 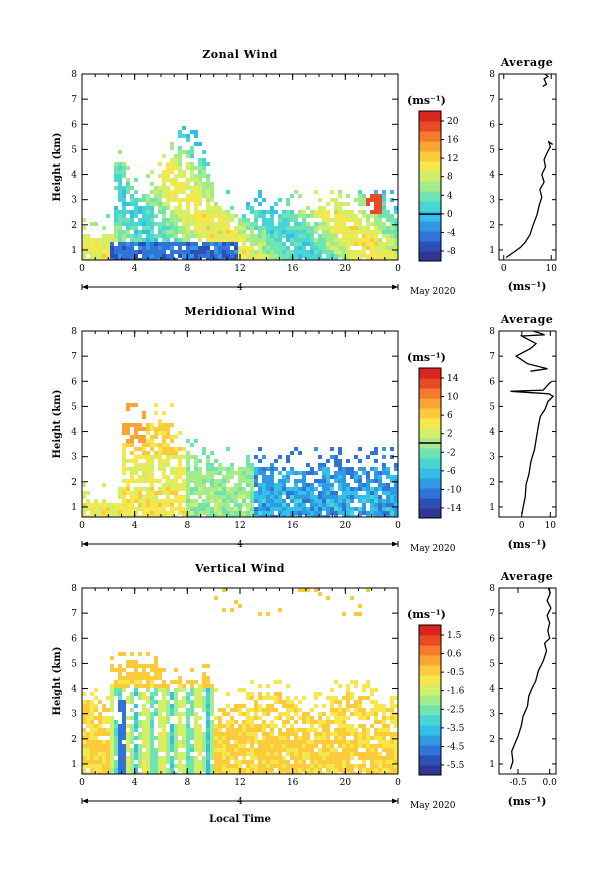 What do you see at coordinates (74, 226) in the screenshot?
I see `y-tick-label: 2` at bounding box center [74, 226].